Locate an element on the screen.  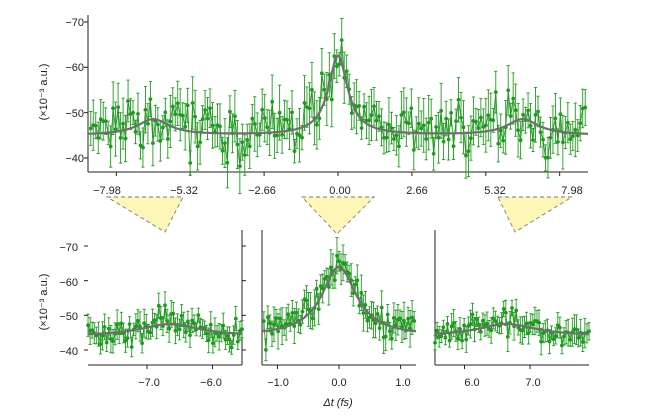
x-tick-label: 0.00 is located at coordinates (339, 191).